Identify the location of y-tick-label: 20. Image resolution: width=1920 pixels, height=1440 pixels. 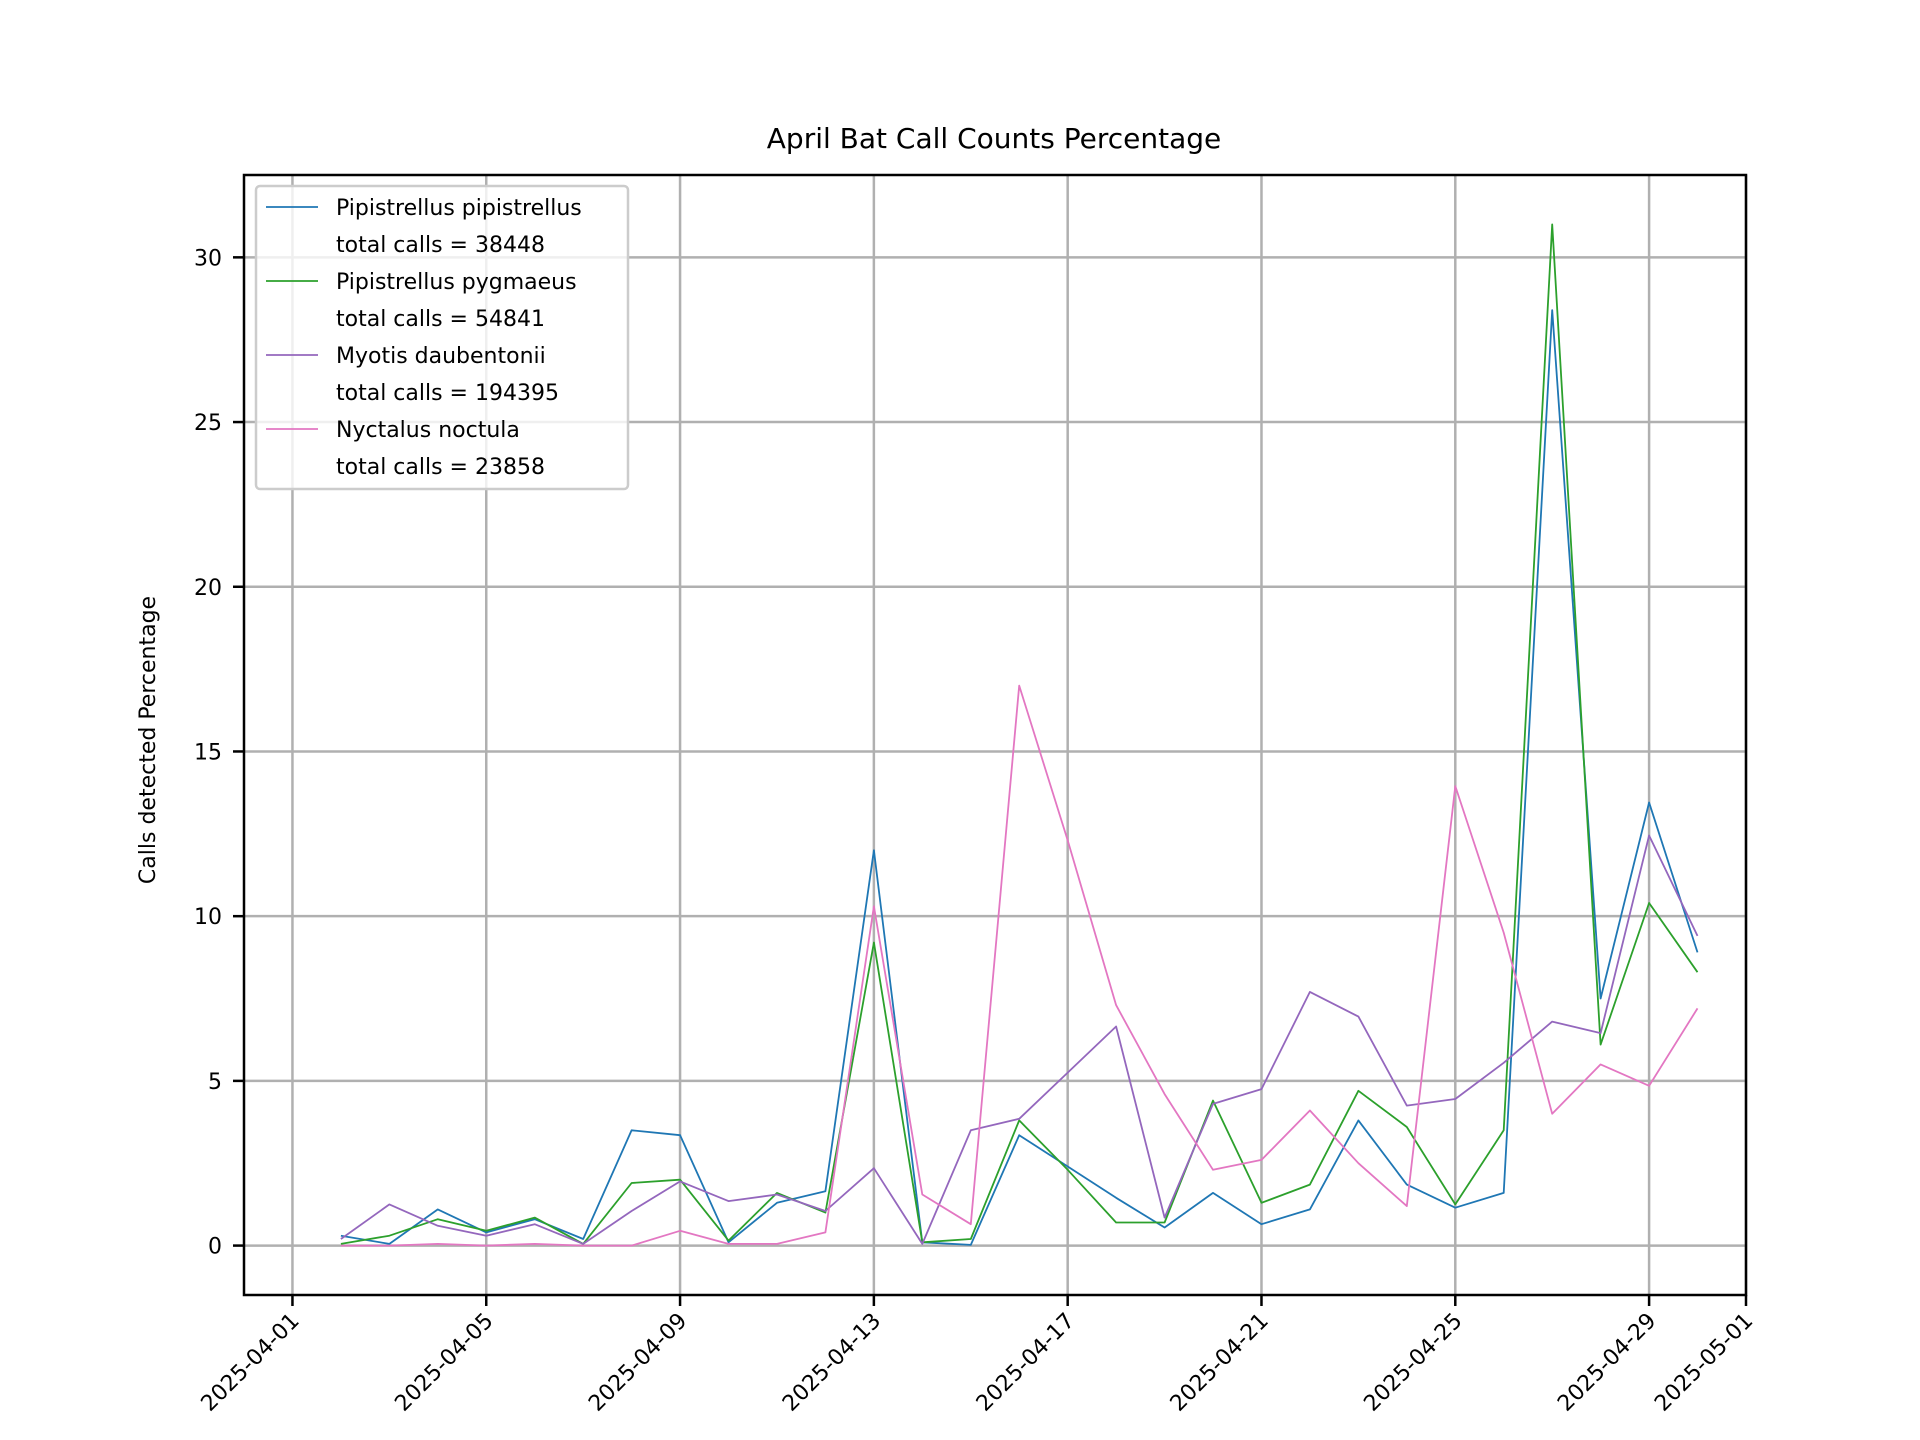
(208, 588).